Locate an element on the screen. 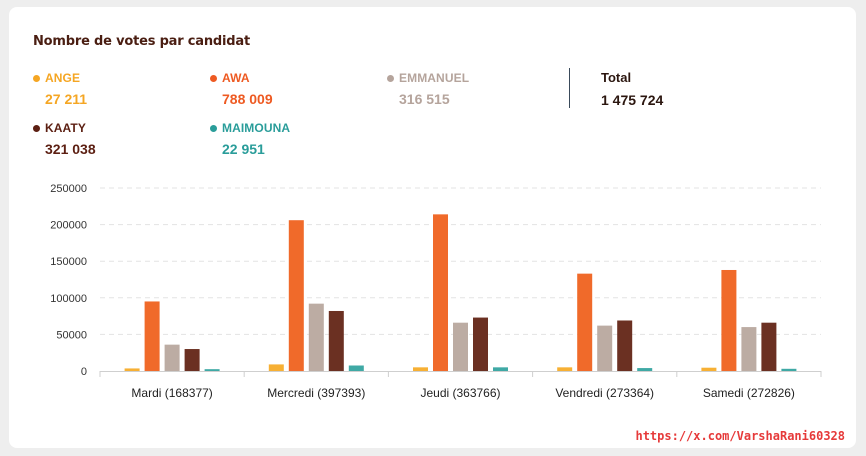 The width and height of the screenshot is (866, 456). legend-value: 321 038 is located at coordinates (70, 149).